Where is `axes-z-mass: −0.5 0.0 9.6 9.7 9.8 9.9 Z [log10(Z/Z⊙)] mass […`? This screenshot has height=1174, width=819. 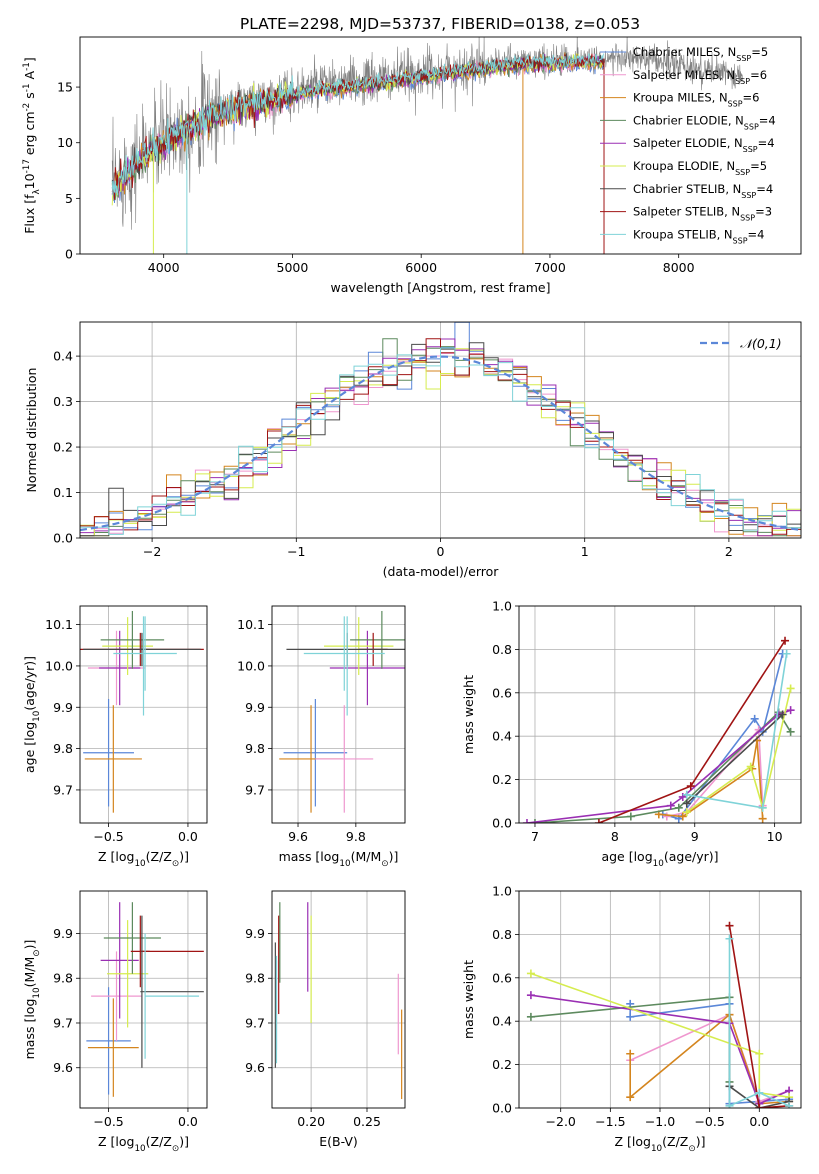
axes-z-mass: −0.5 0.0 9.6 9.7 9.8 9.9 Z [log10(Z/Z⊙)] mass [… is located at coordinates (115, 1022).